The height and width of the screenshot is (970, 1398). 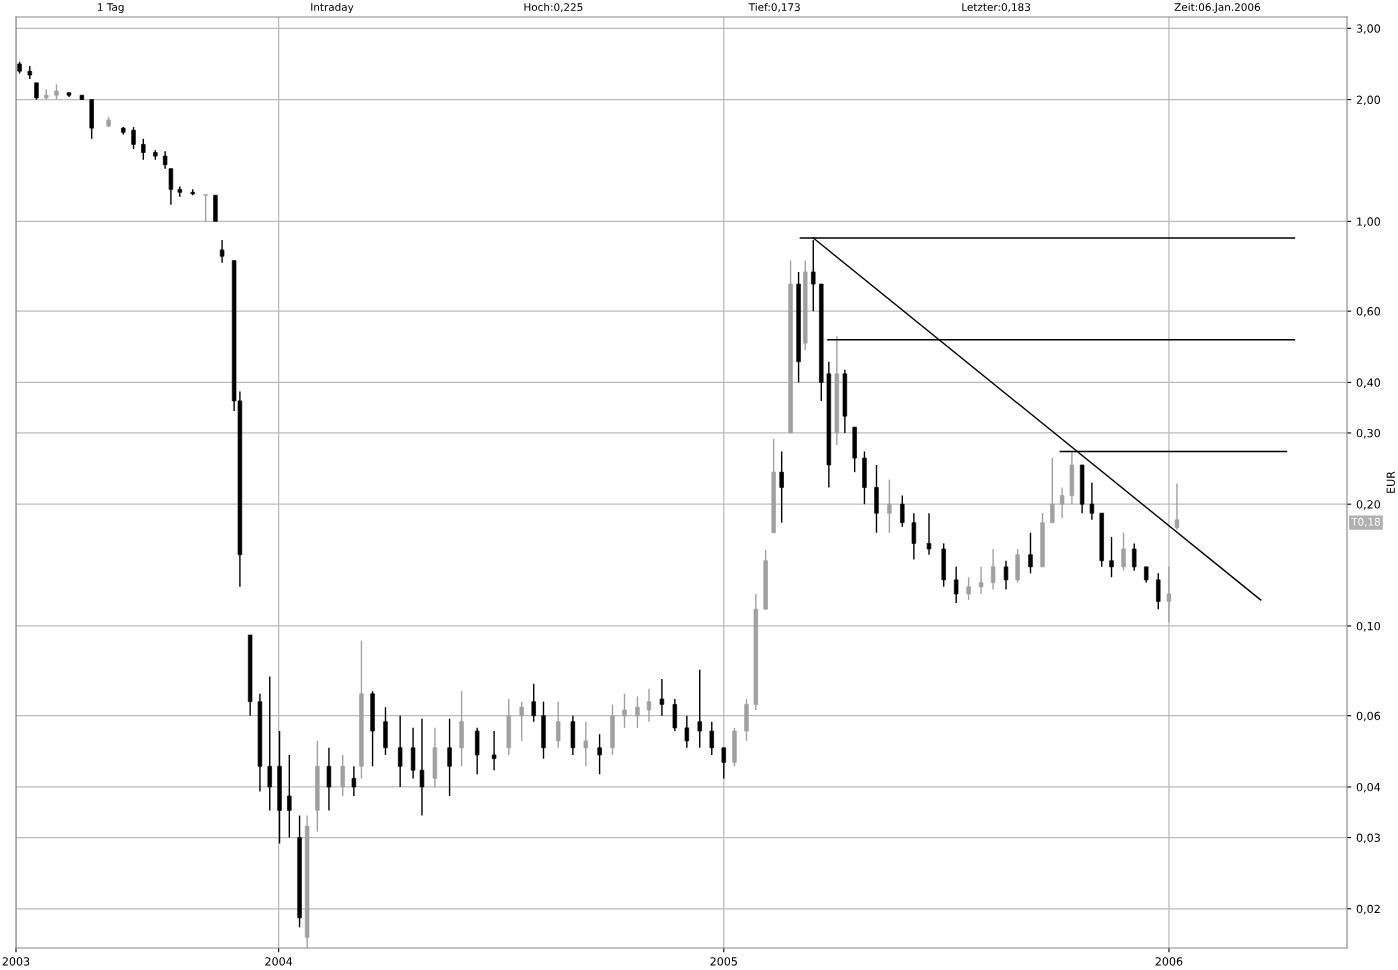 I want to click on y-tick-label: 3,00, so click(x=1368, y=29).